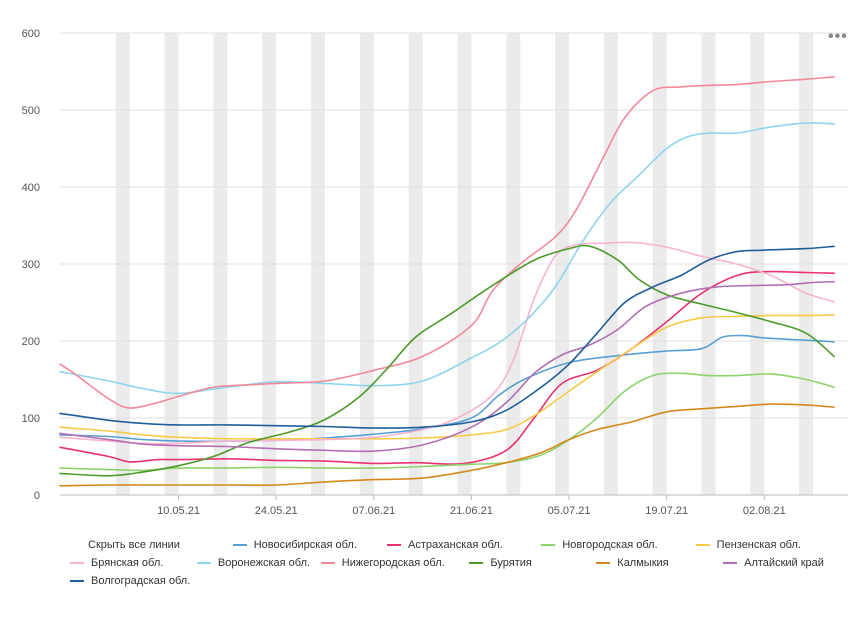 Image resolution: width=863 pixels, height=618 pixels. Describe the element at coordinates (141, 581) in the screenshot. I see `legend-label: Волгоградская обл.` at that location.